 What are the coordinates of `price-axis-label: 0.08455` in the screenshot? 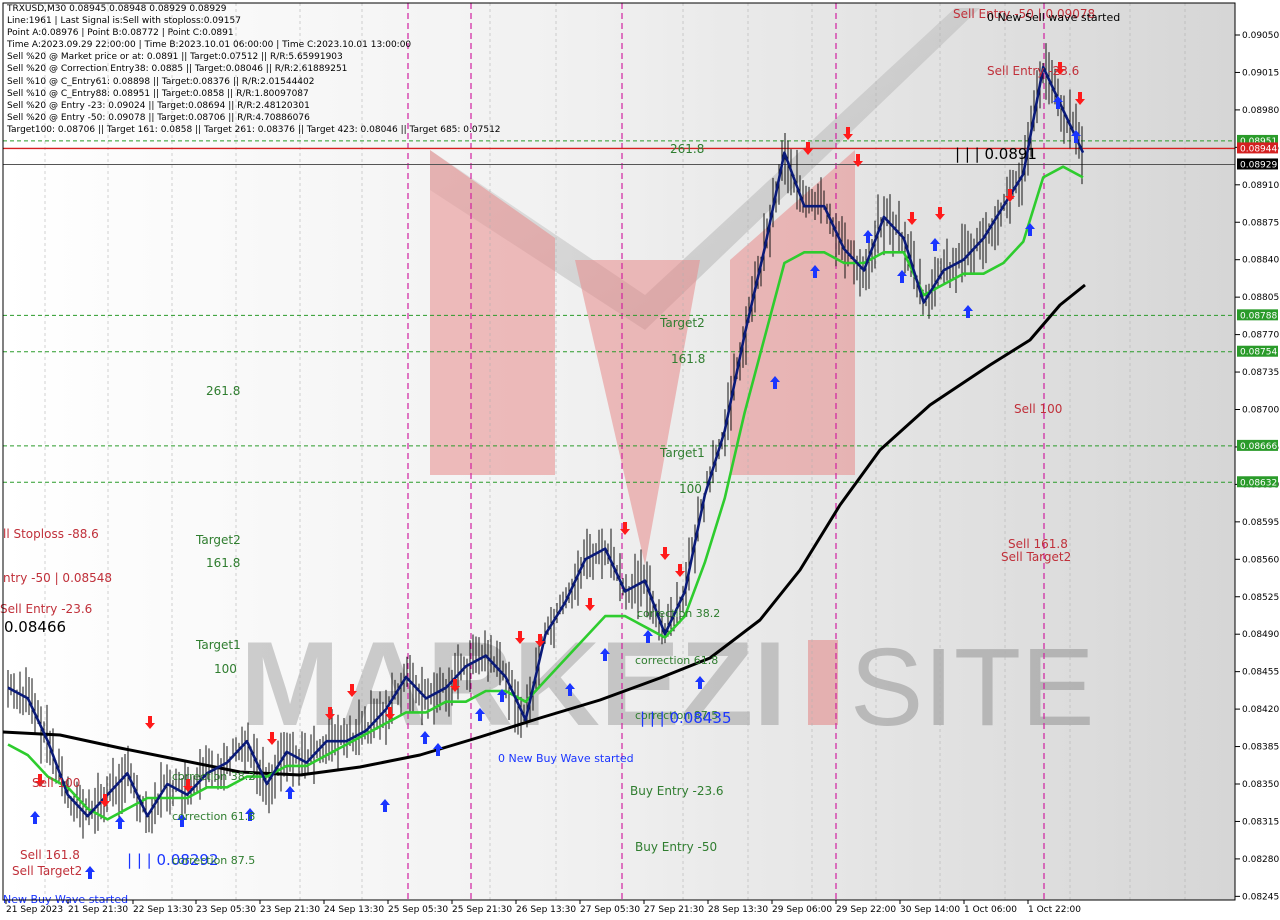 It's located at (1260, 673).